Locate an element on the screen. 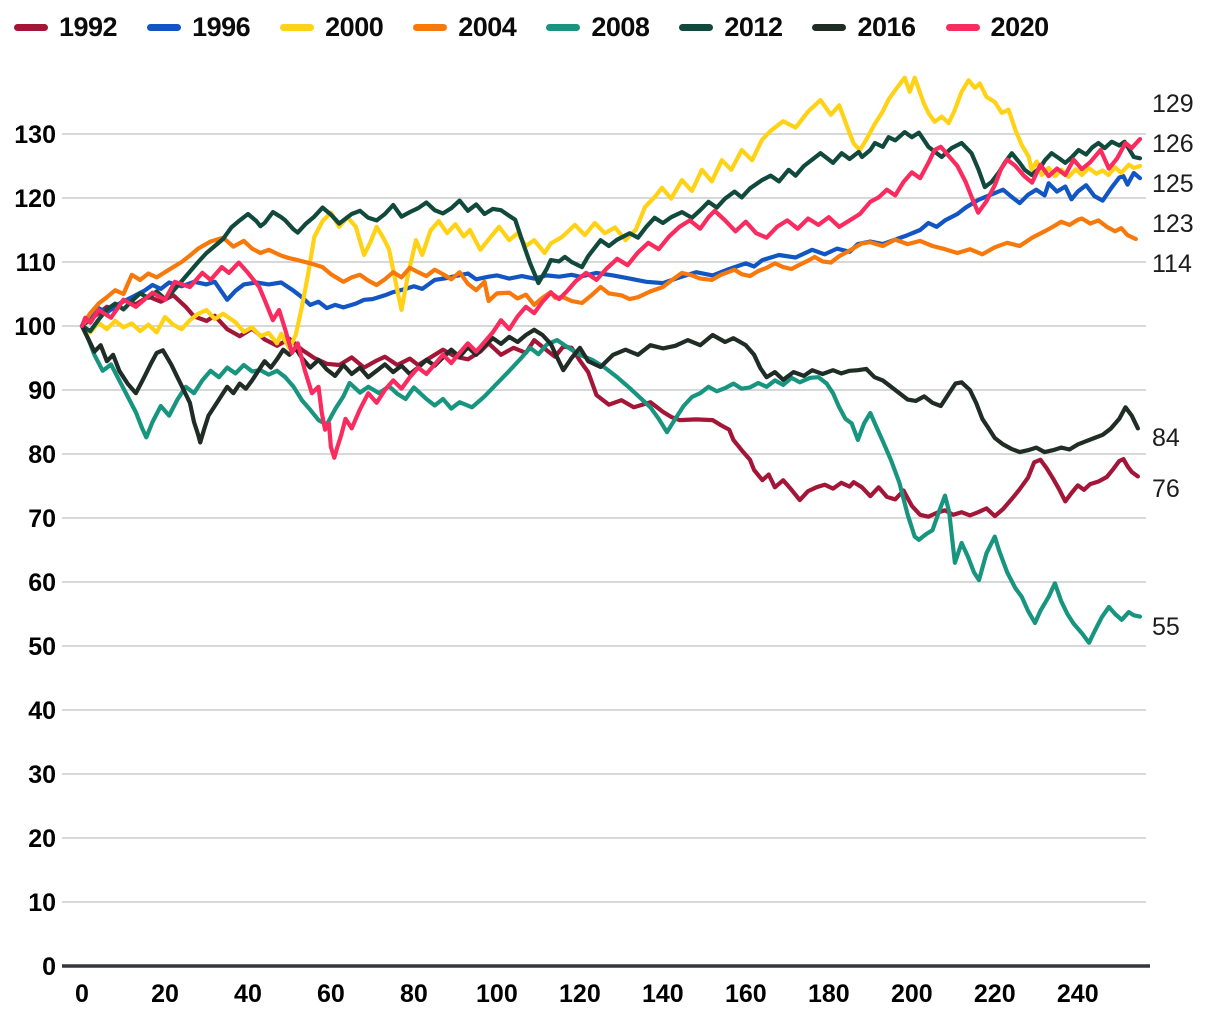  y-tick-label-30: 30 is located at coordinates (42, 775).